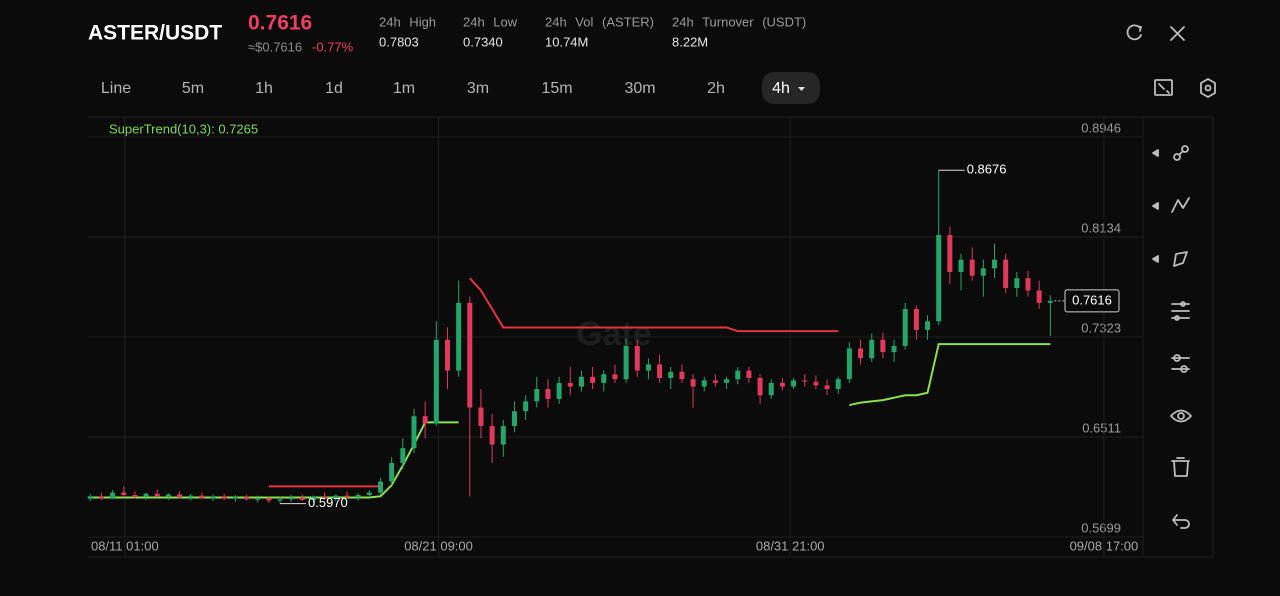 The image size is (1280, 596). I want to click on stat-value: 0.7803, so click(399, 41).